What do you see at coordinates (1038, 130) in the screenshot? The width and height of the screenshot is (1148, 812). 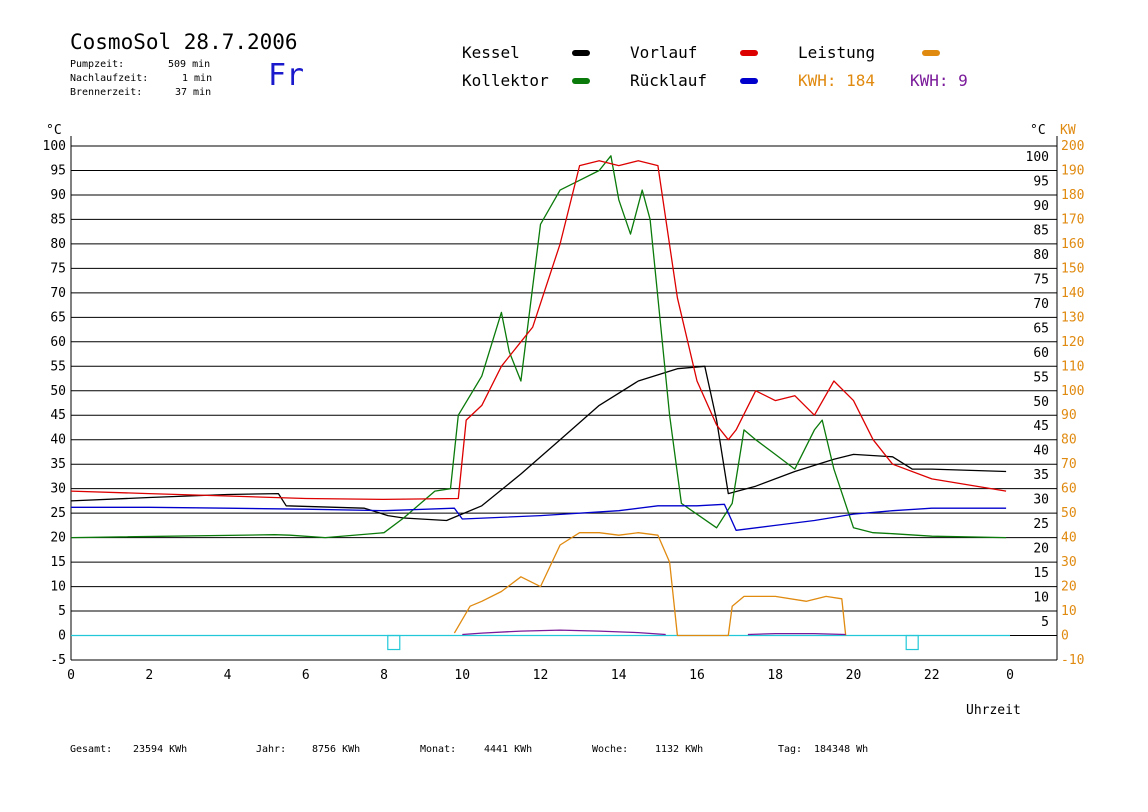 I see `y-axis-unit-right: °C` at bounding box center [1038, 130].